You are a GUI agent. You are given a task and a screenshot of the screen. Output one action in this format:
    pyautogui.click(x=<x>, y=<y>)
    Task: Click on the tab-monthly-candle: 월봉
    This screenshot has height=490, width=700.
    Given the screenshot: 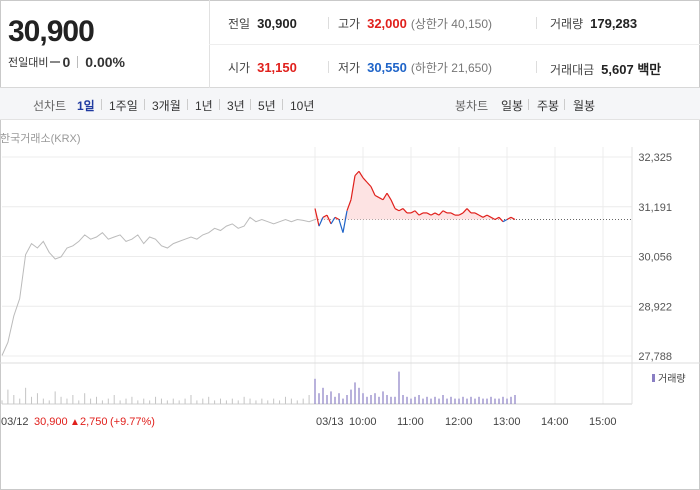 What is the action you would take?
    pyautogui.click(x=584, y=106)
    